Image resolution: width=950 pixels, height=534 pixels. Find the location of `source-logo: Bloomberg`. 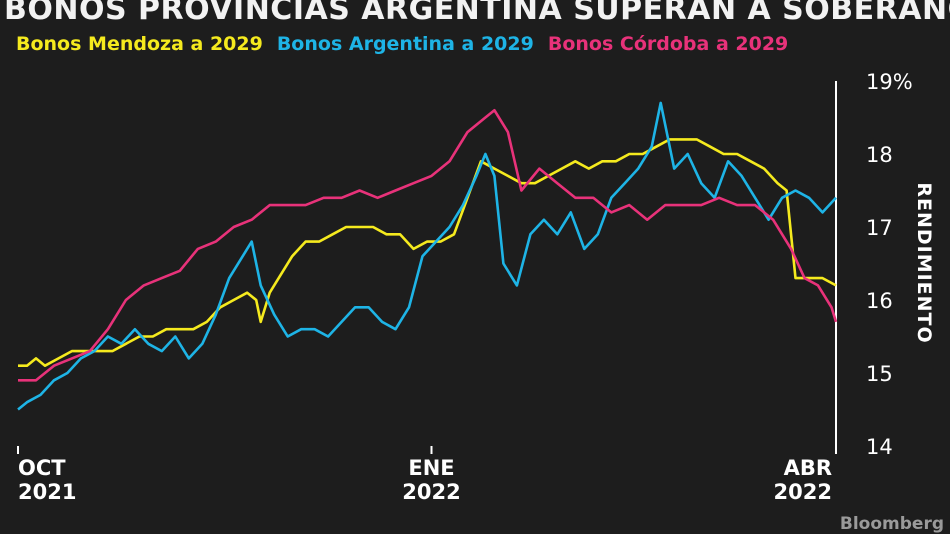

source-logo: Bloomberg is located at coordinates (891, 524).